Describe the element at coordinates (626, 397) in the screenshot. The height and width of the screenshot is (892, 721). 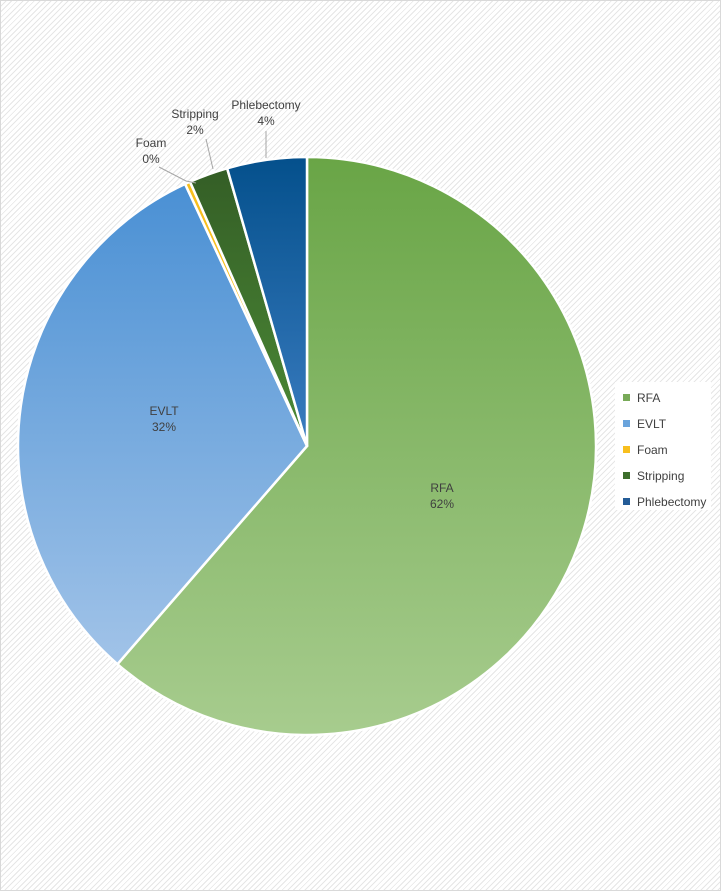
I see `legend-swatch-rfa` at that location.